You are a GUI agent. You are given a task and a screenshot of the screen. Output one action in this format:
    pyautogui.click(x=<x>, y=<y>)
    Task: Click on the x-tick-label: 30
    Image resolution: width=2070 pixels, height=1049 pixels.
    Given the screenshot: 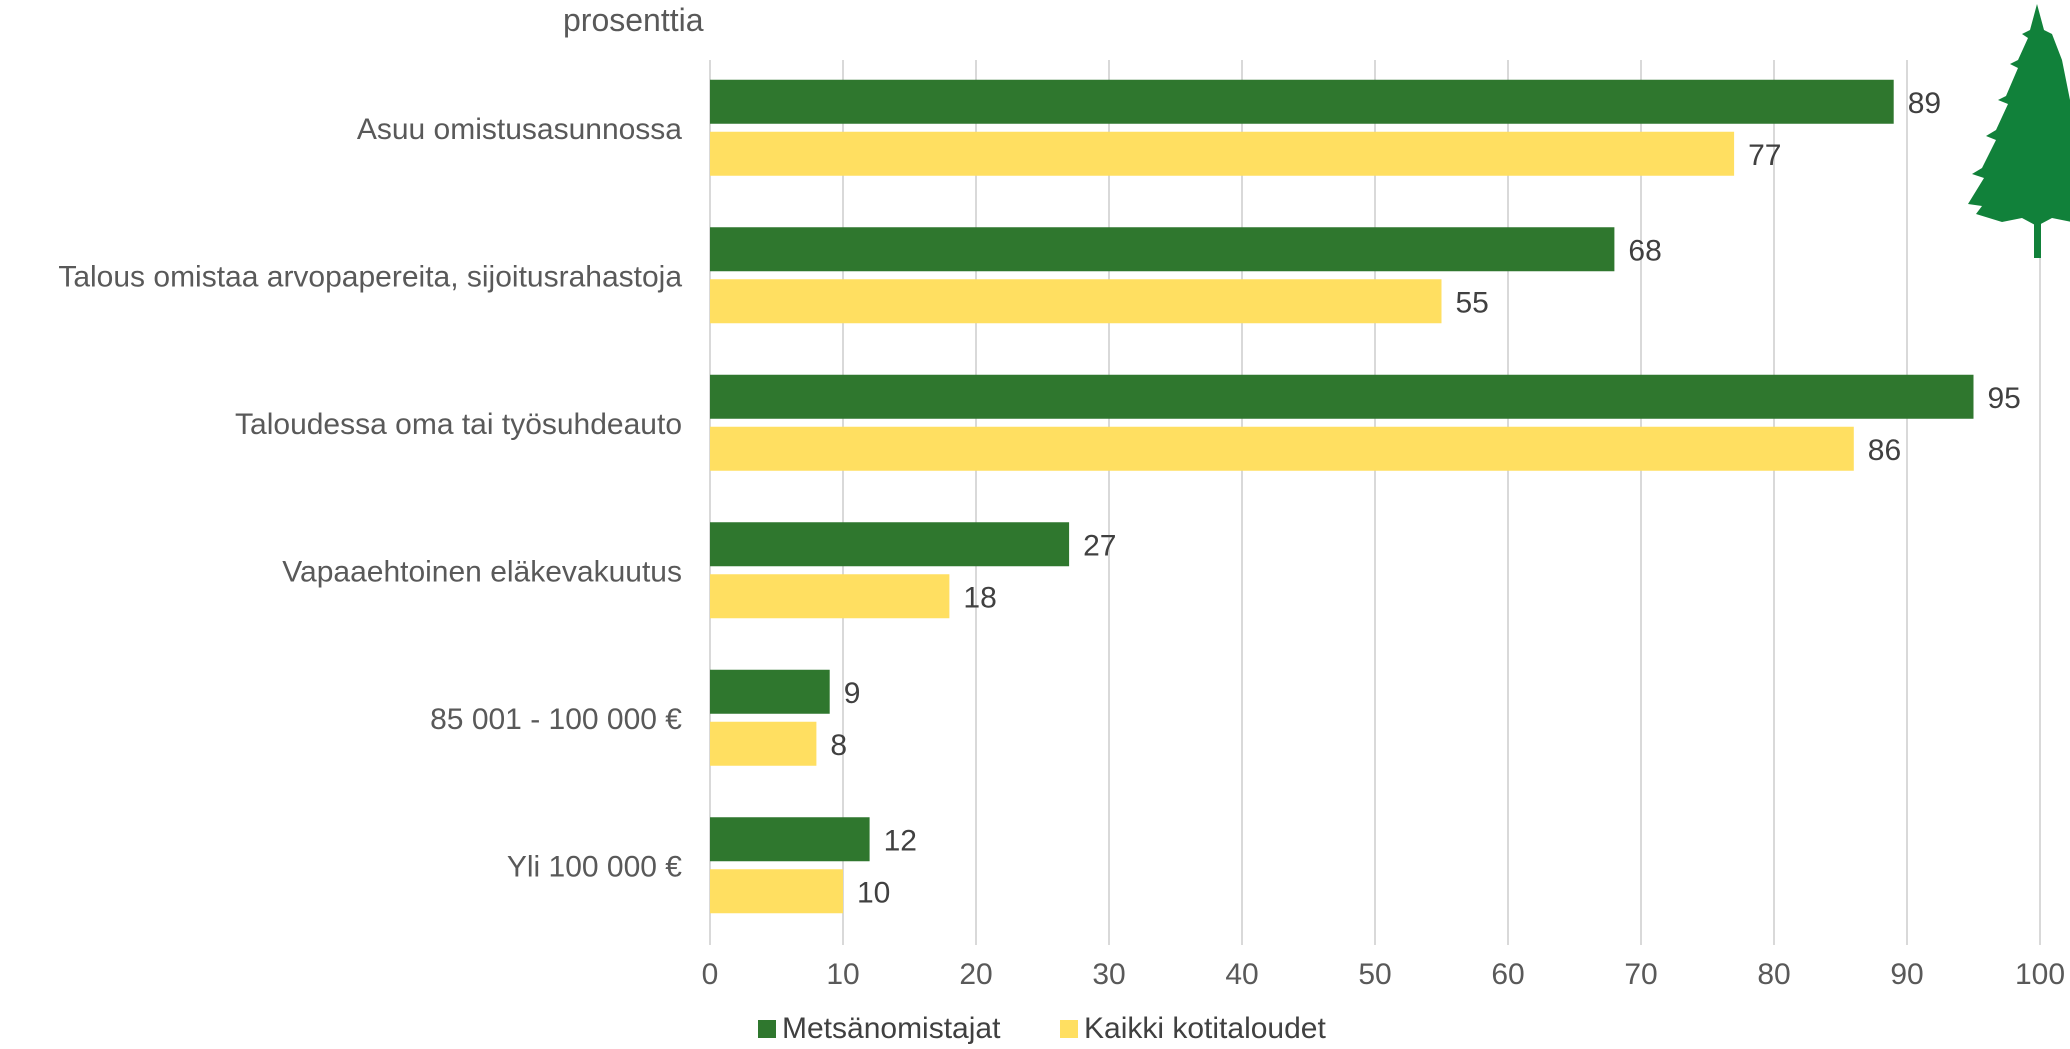 What is the action you would take?
    pyautogui.click(x=1108, y=974)
    